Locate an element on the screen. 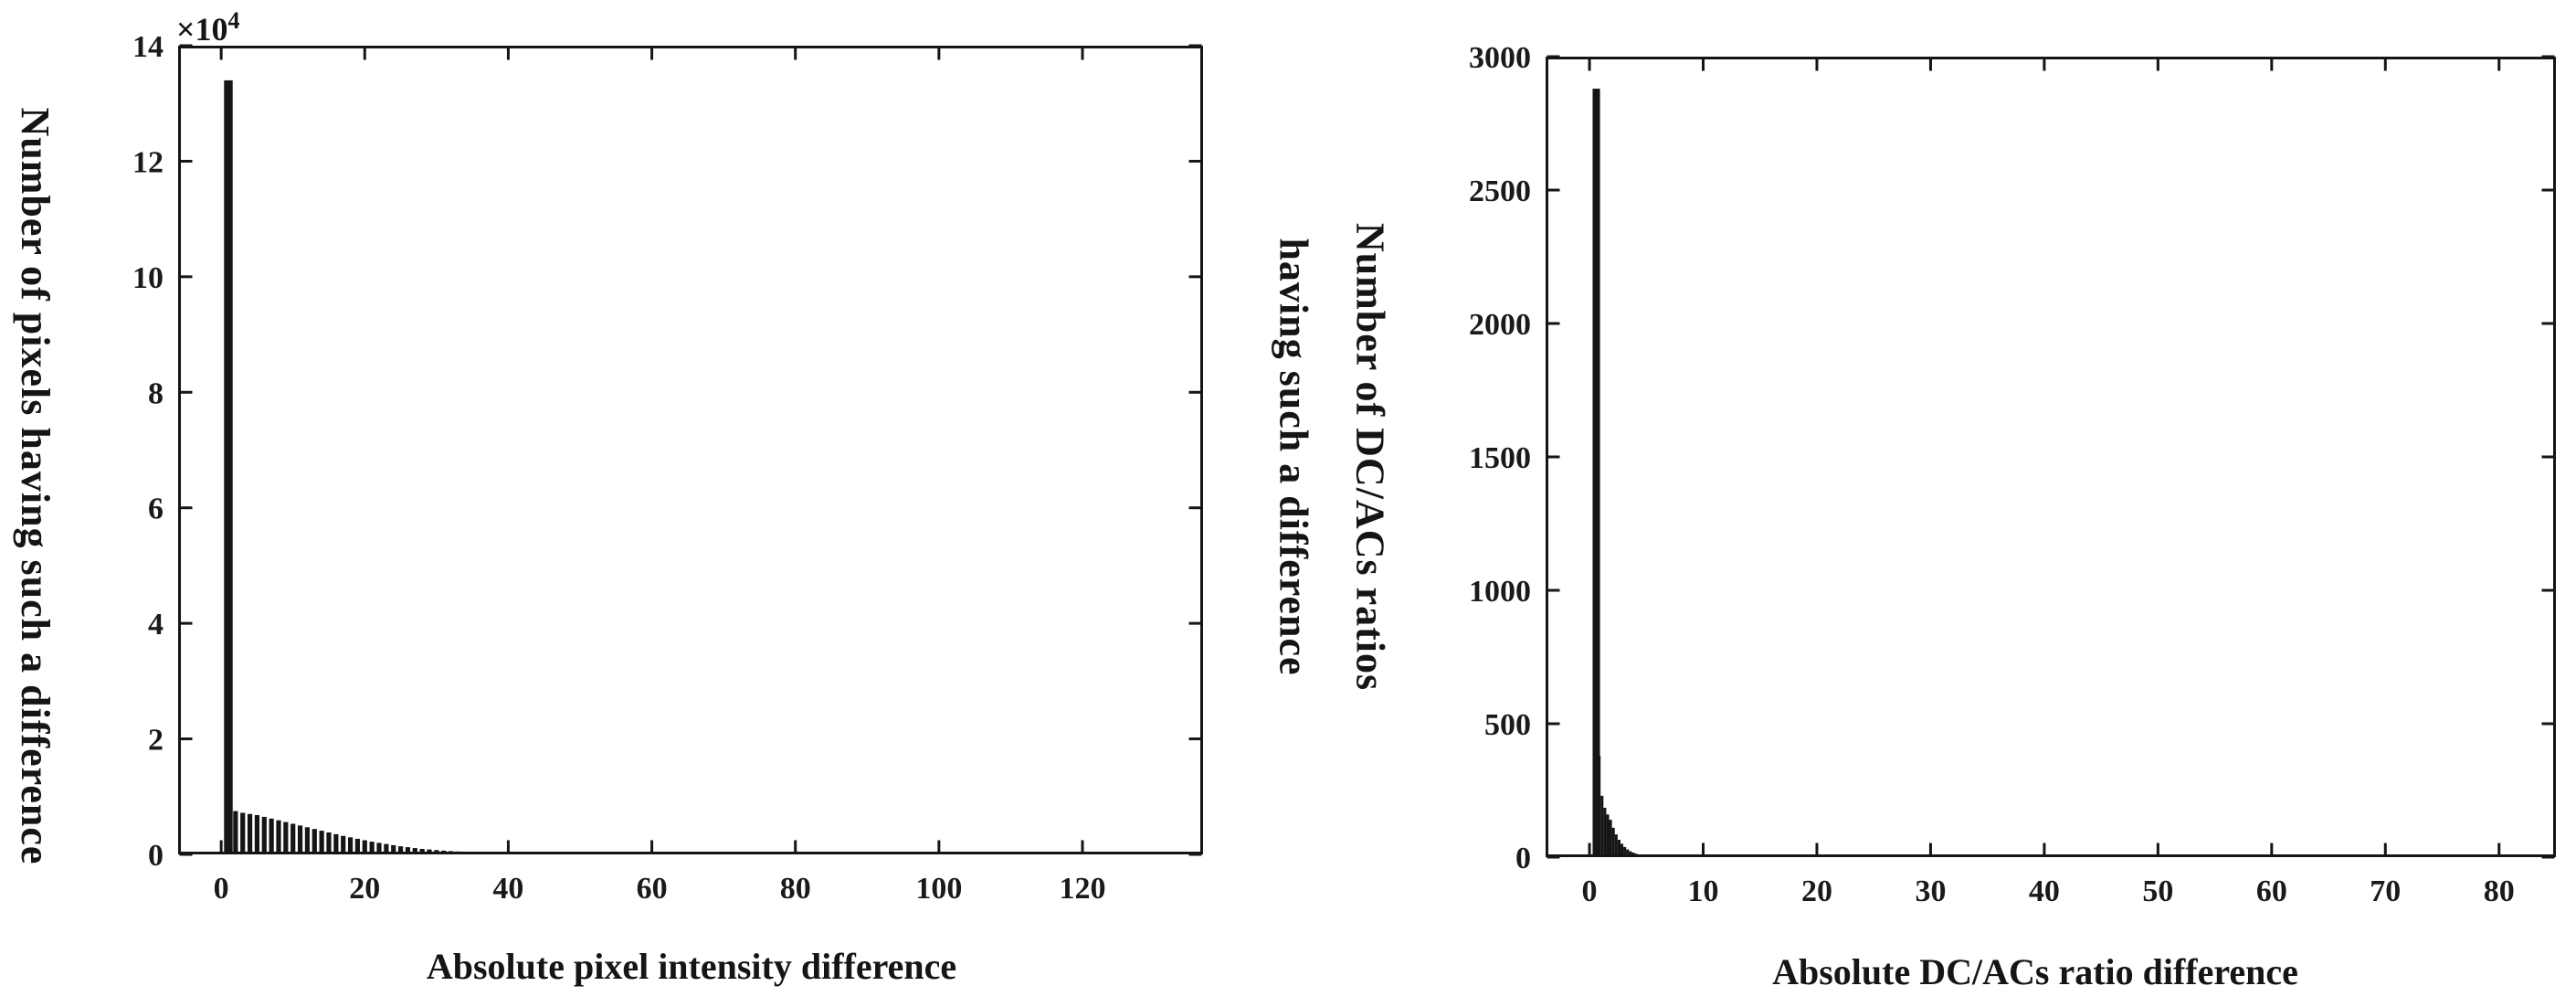 This screenshot has width=2576, height=1007. x-tick-label: 10 is located at coordinates (1703, 891).